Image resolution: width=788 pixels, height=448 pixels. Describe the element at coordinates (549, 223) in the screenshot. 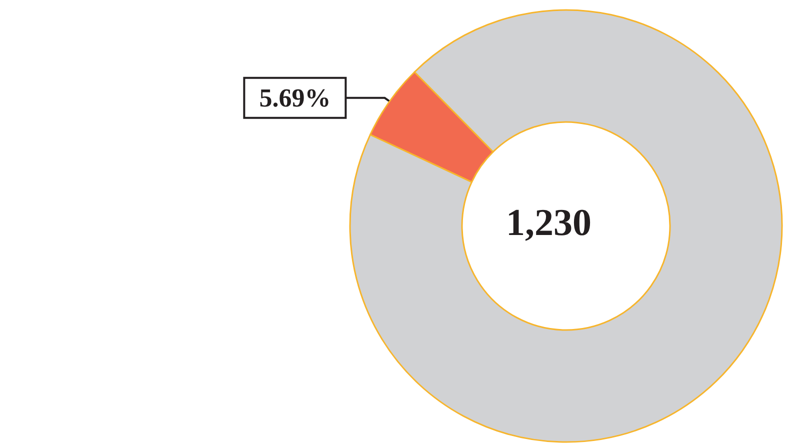

I see `text: 1,230` at that location.